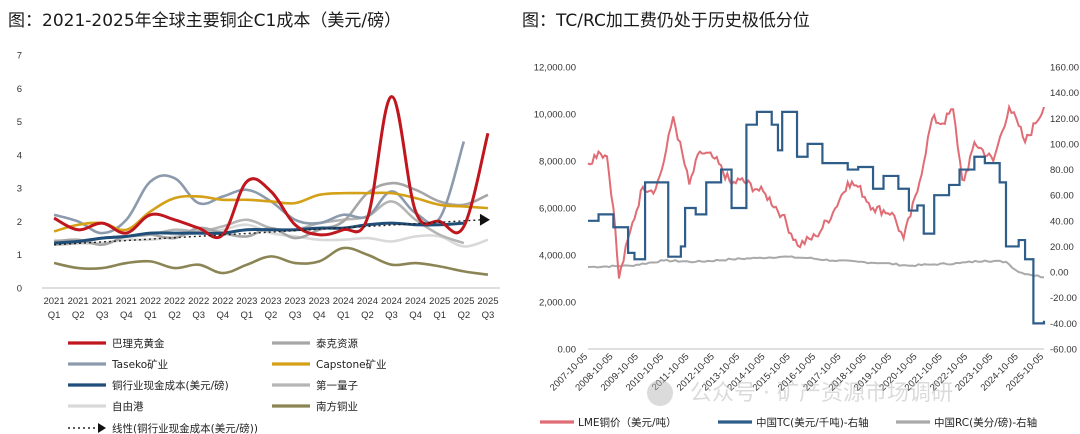  What do you see at coordinates (660, 393) in the screenshot?
I see `watermark-logo-icon` at bounding box center [660, 393].